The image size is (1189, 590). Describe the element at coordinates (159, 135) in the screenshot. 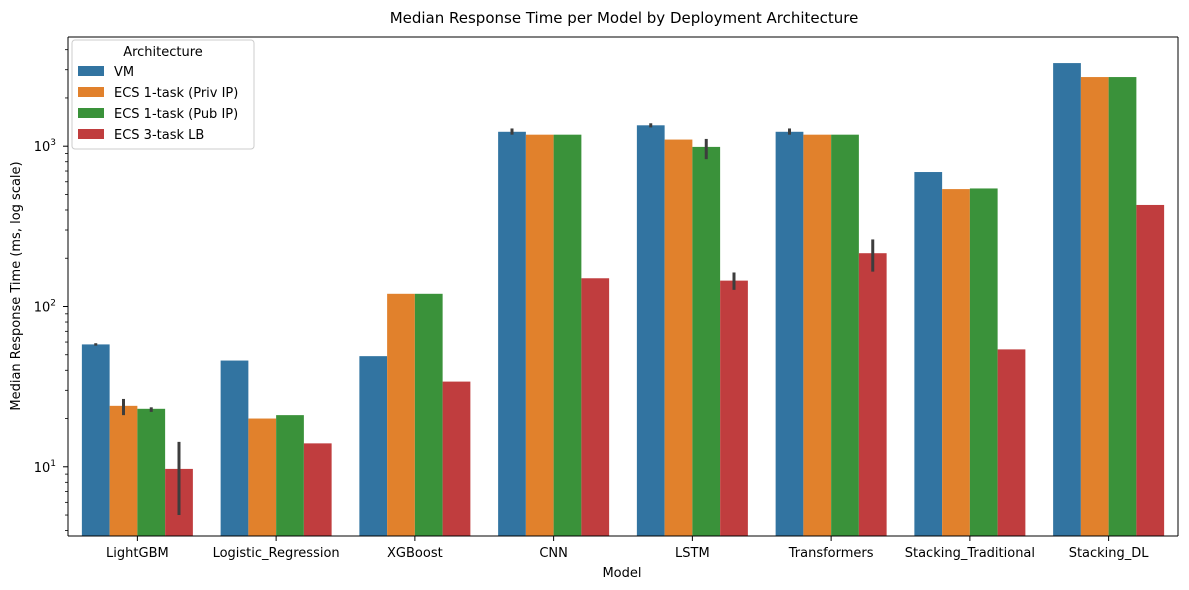

I see `legend-label: ECS 3-task LB` at that location.